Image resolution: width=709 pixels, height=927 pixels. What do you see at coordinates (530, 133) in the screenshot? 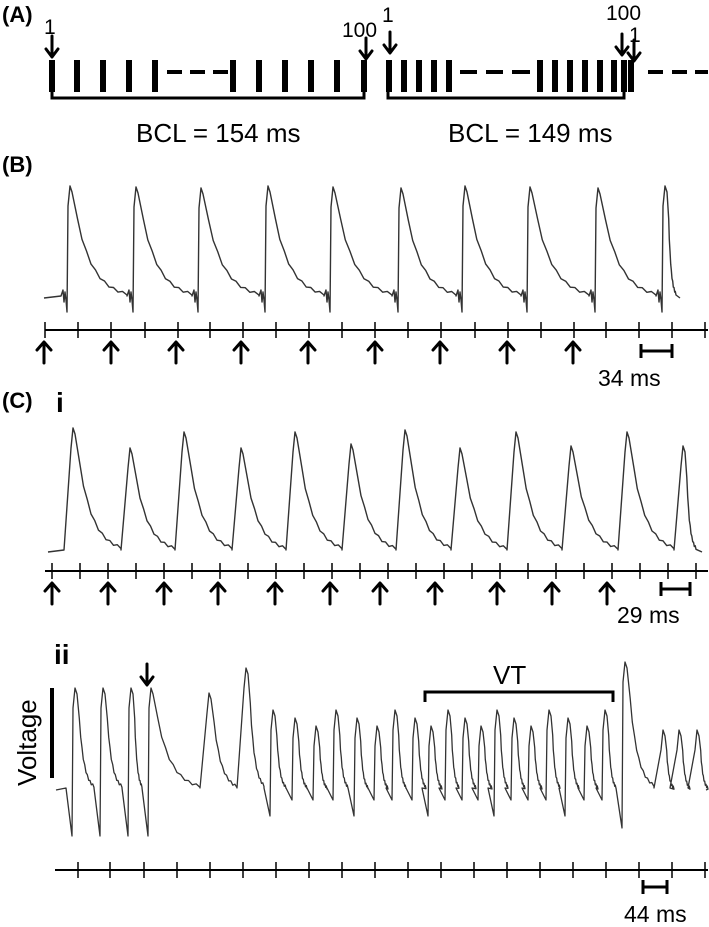
I see `bcl-label-2: BCL = 149 ms` at bounding box center [530, 133].